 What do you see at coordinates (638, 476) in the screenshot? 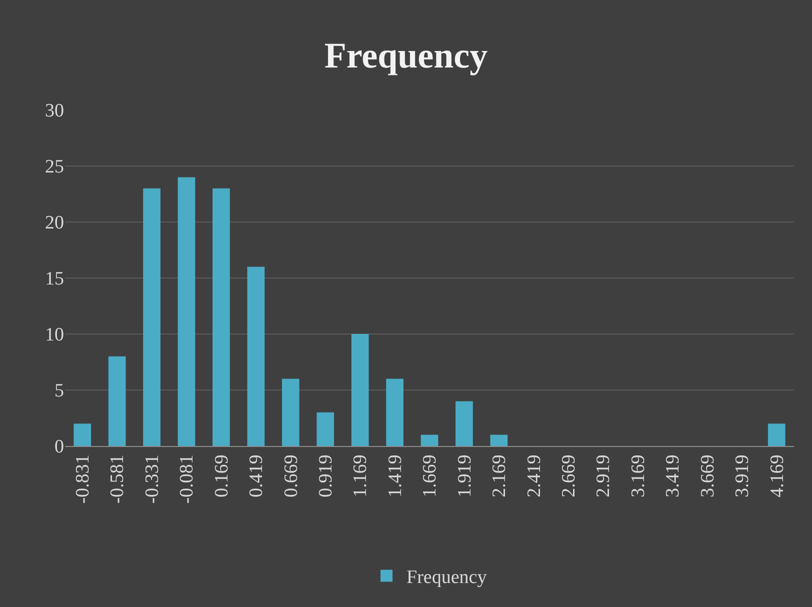
I see `x-tick-label: 3.169` at bounding box center [638, 476].